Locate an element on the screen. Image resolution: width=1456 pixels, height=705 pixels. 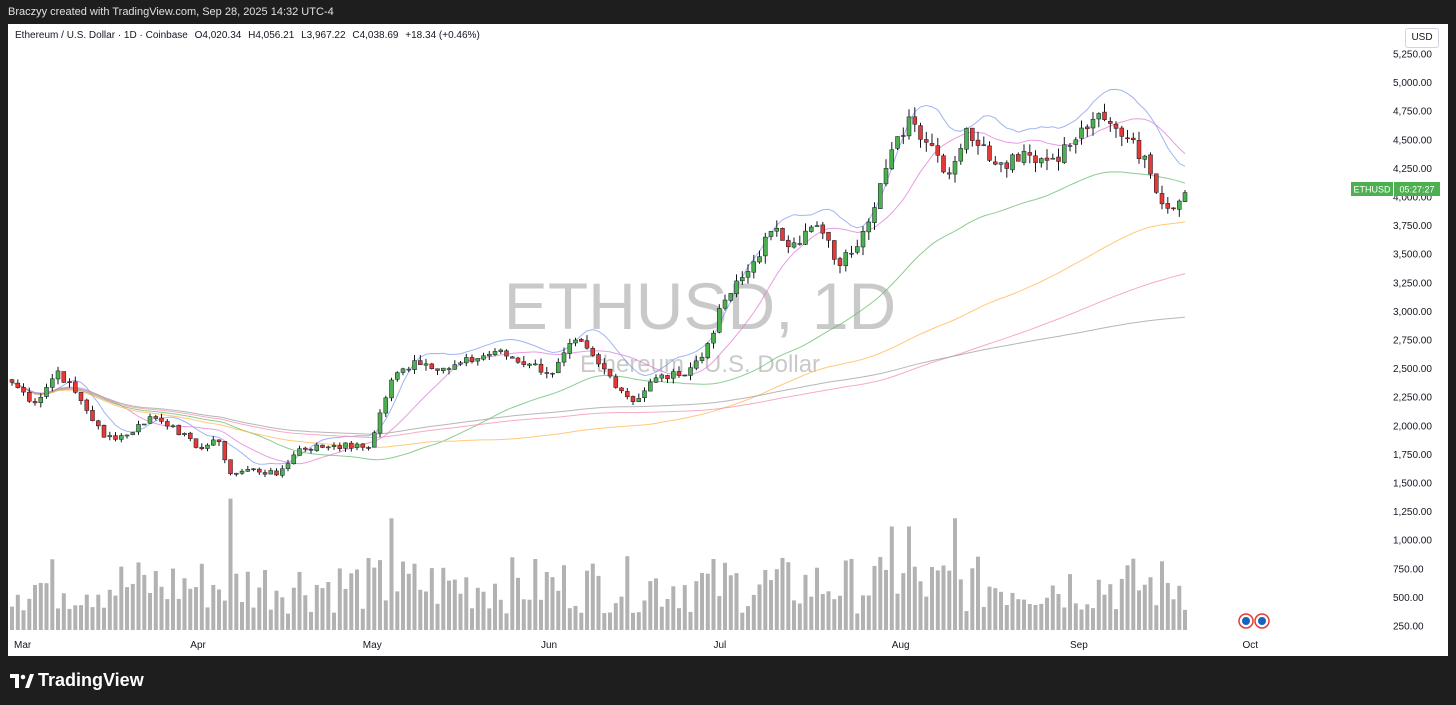
currency-button: USD is located at coordinates (1422, 38).